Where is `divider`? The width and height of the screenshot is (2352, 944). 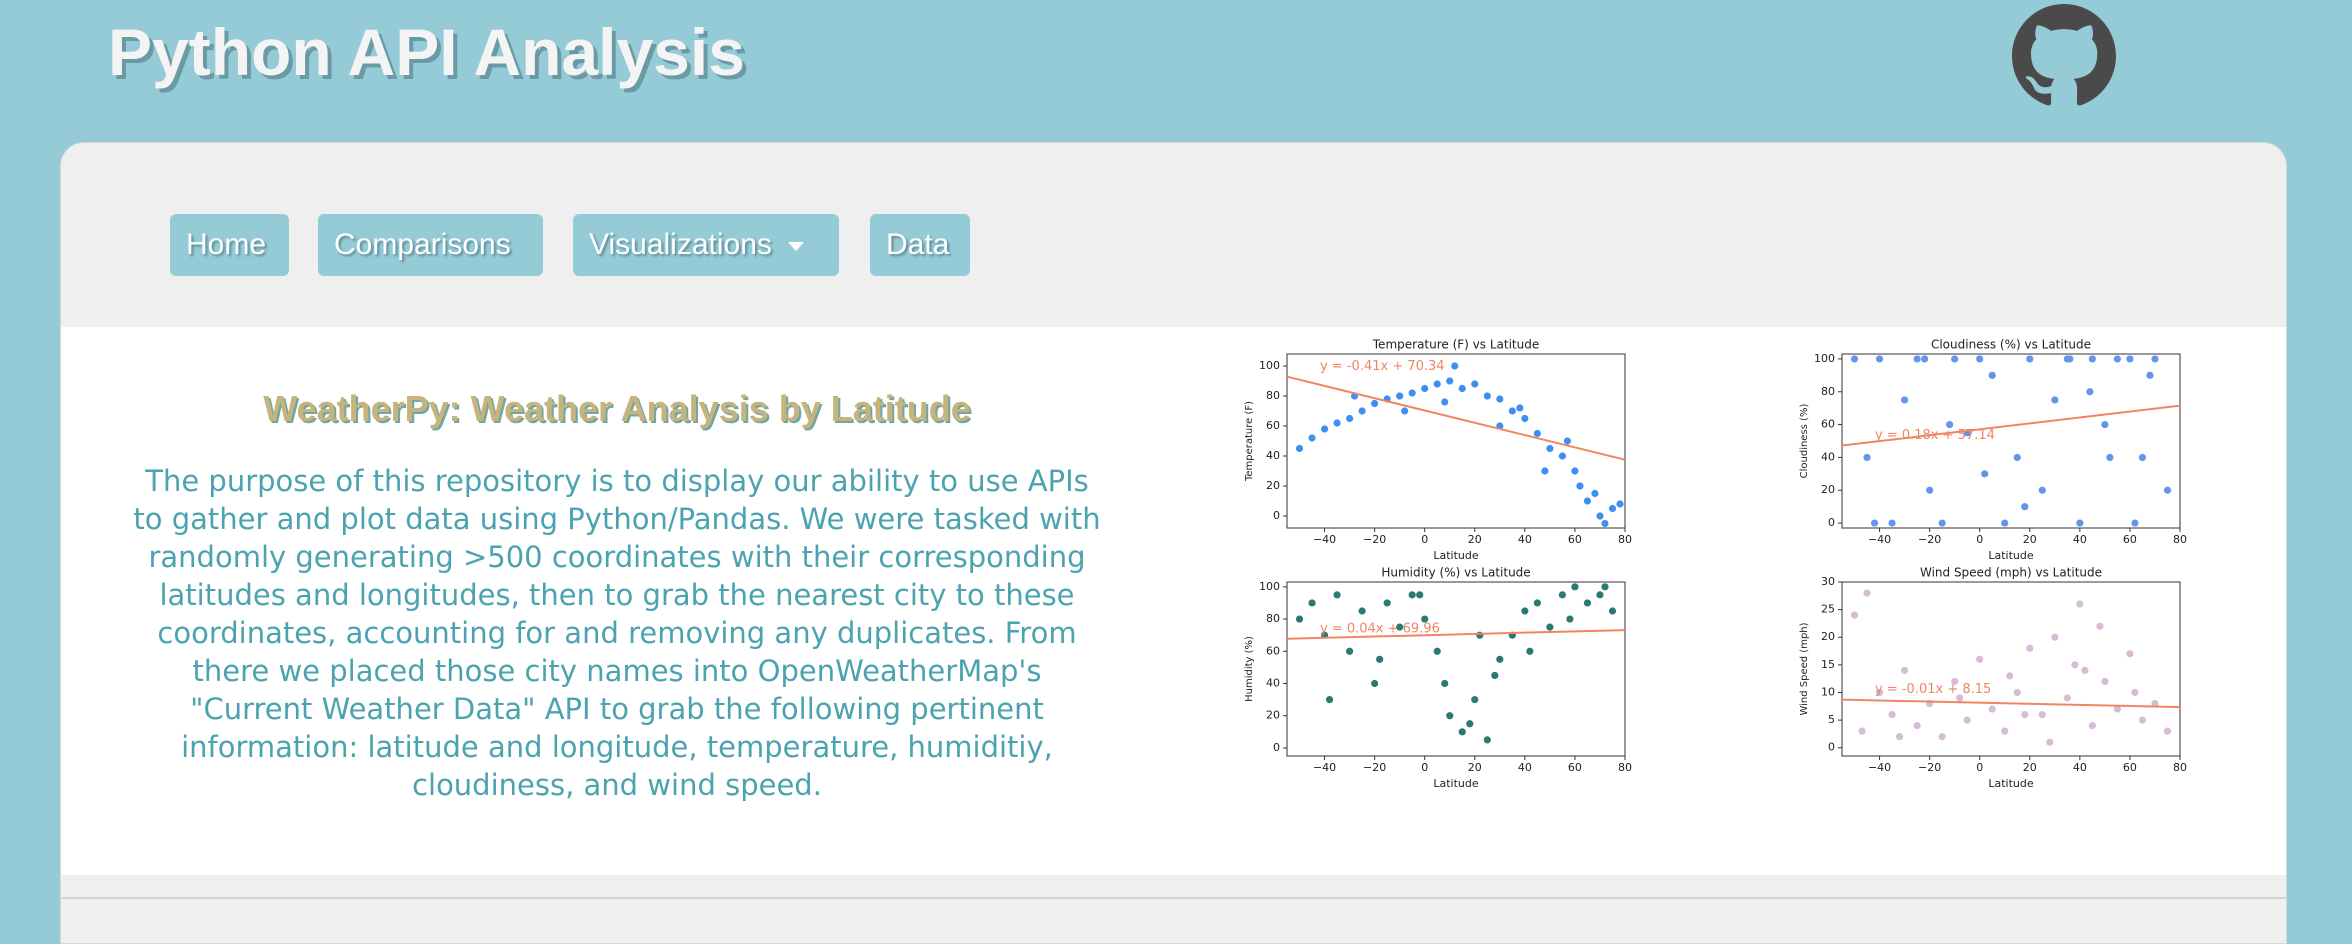
divider is located at coordinates (1173, 898).